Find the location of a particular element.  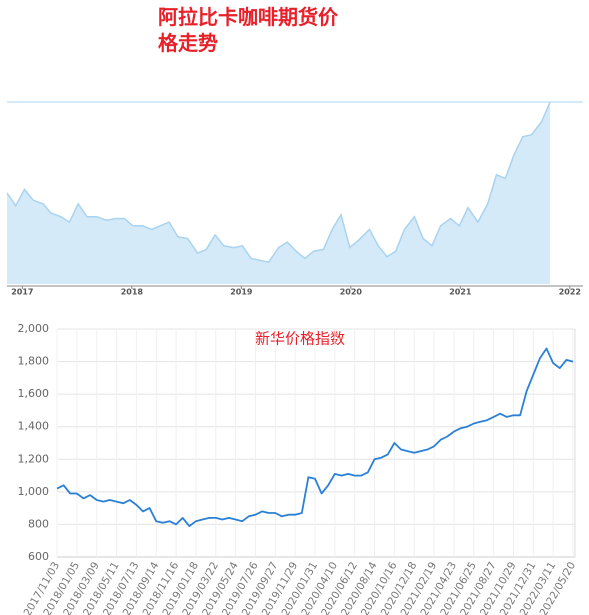

x-tick-label: 2017 is located at coordinates (22, 292).